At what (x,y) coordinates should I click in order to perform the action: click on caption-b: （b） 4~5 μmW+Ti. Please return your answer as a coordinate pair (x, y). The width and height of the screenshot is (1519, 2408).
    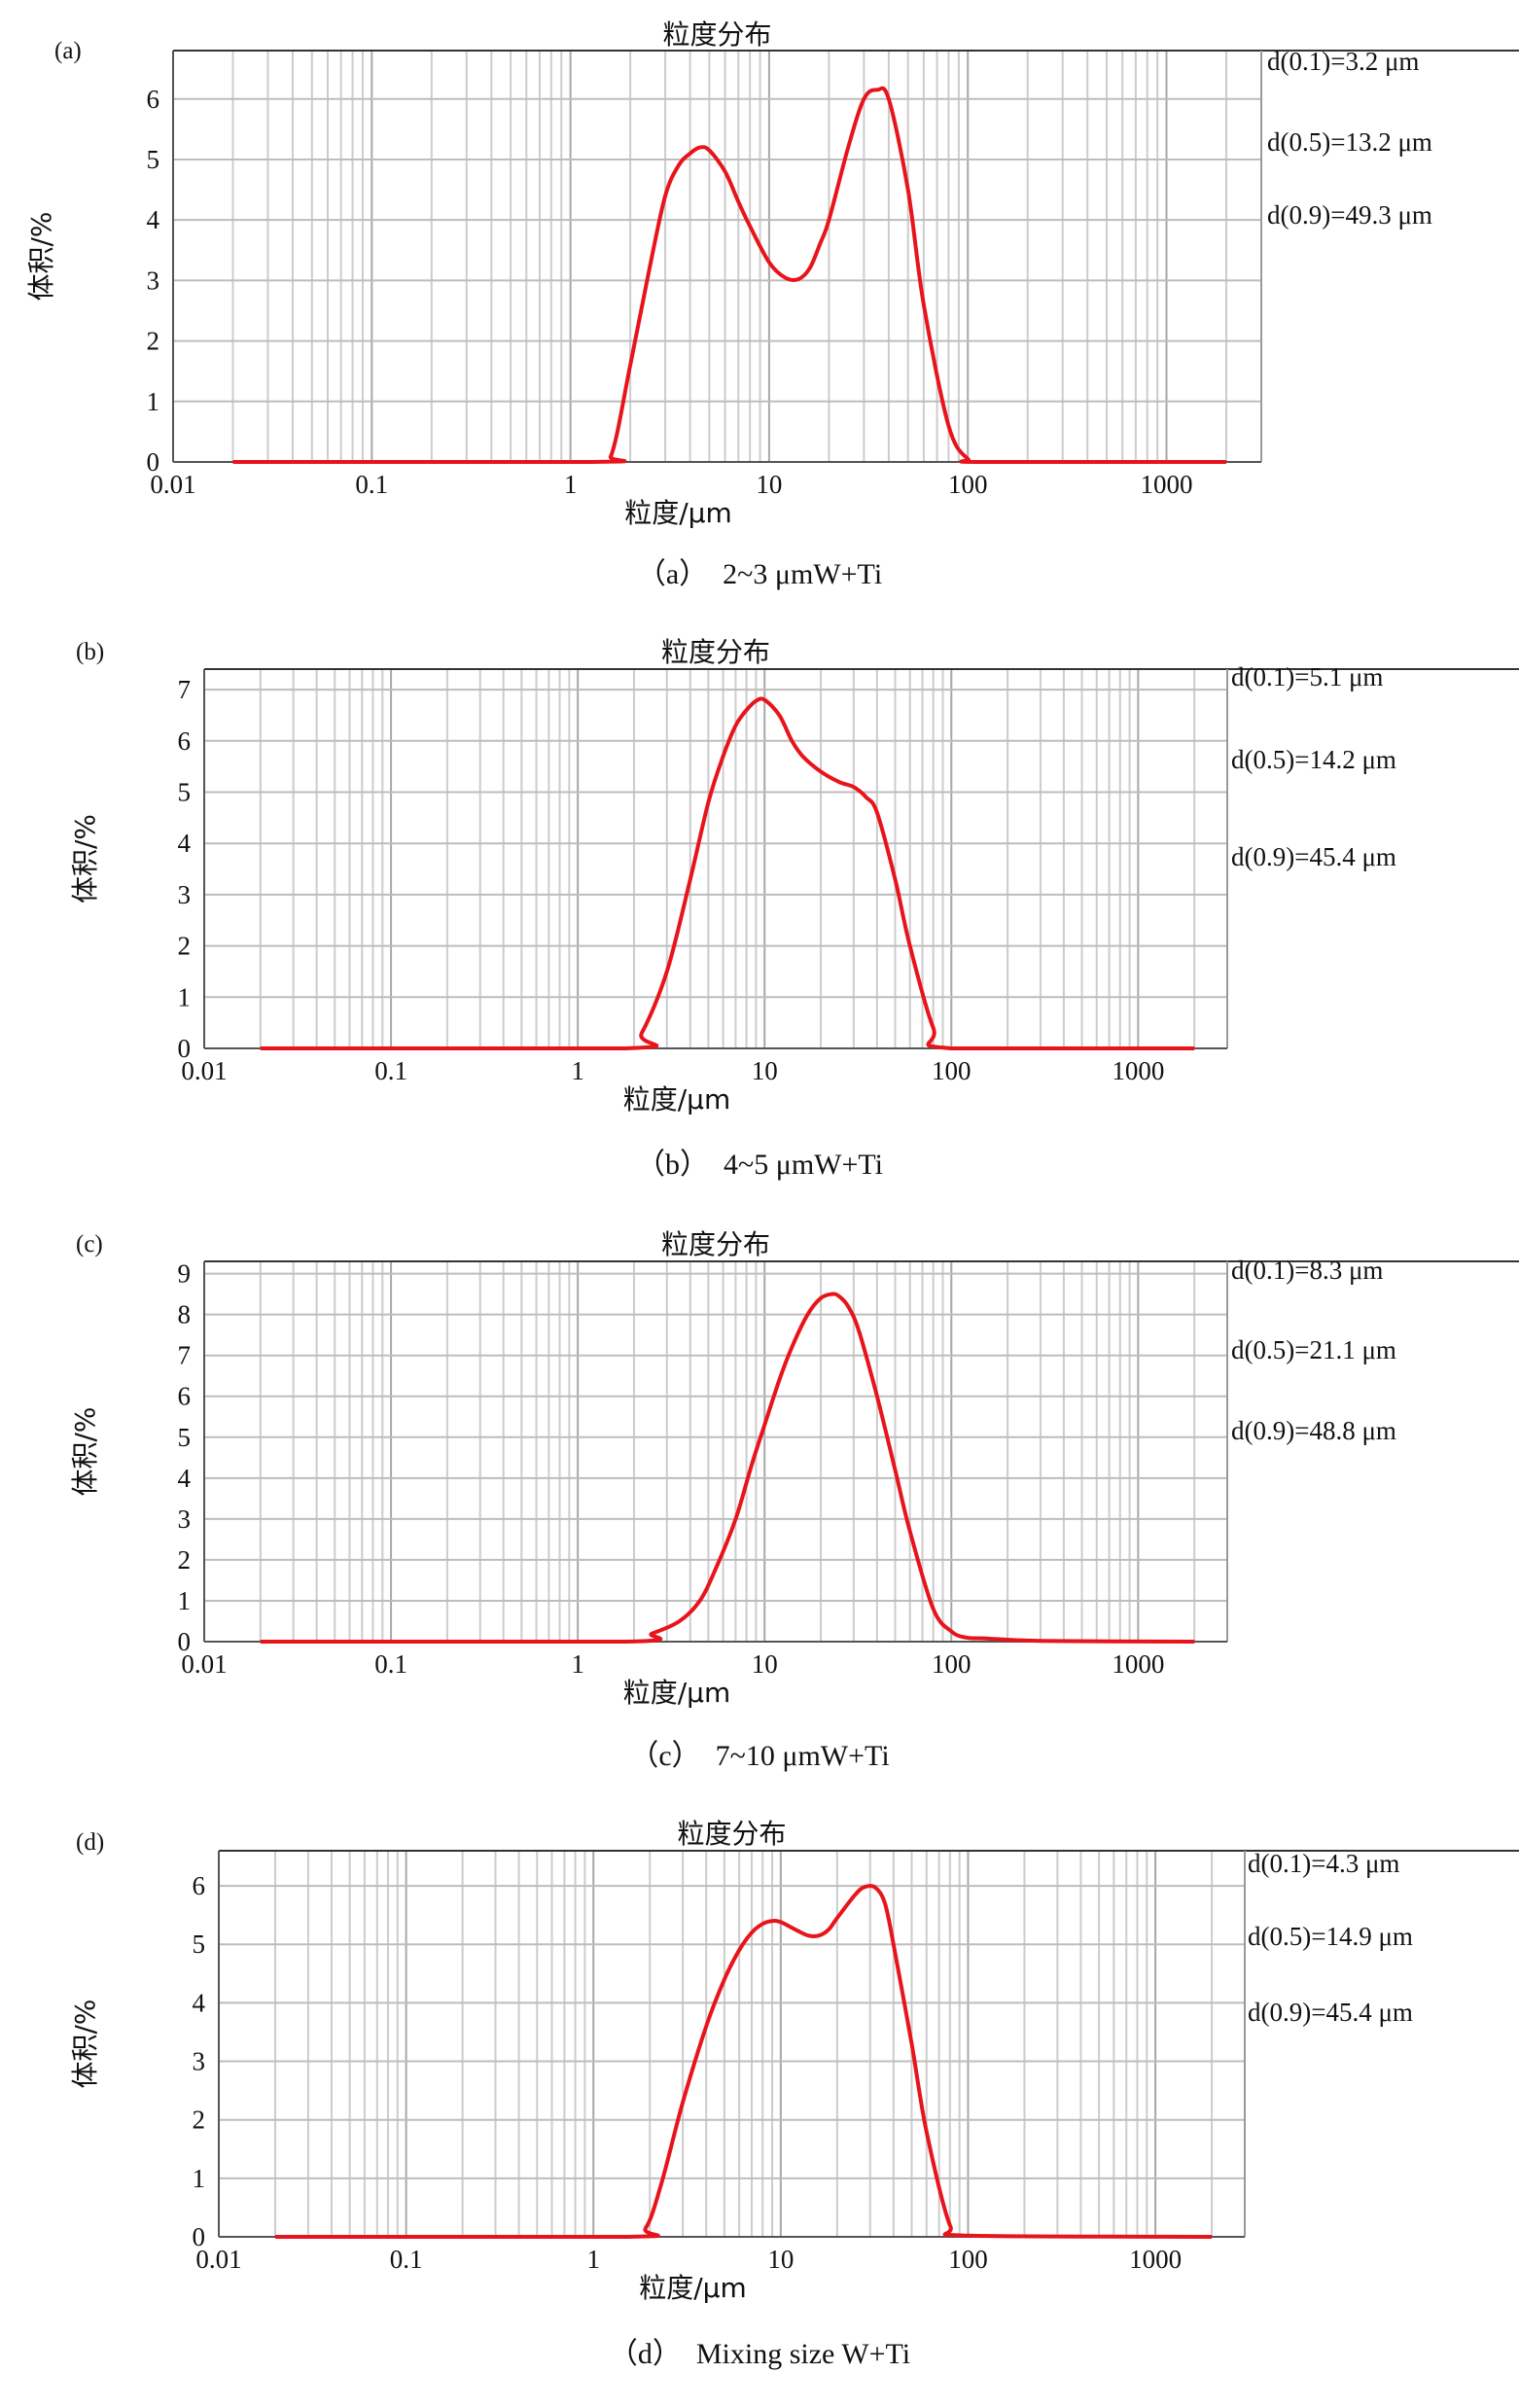
    Looking at the image, I should click on (759, 1165).